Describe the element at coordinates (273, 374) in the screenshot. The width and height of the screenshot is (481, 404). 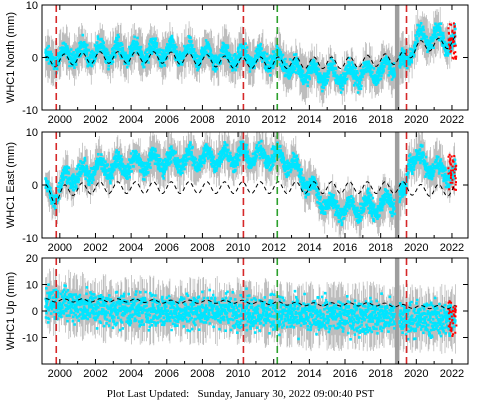
I see `panel-3-x-tick-label: 2012` at that location.